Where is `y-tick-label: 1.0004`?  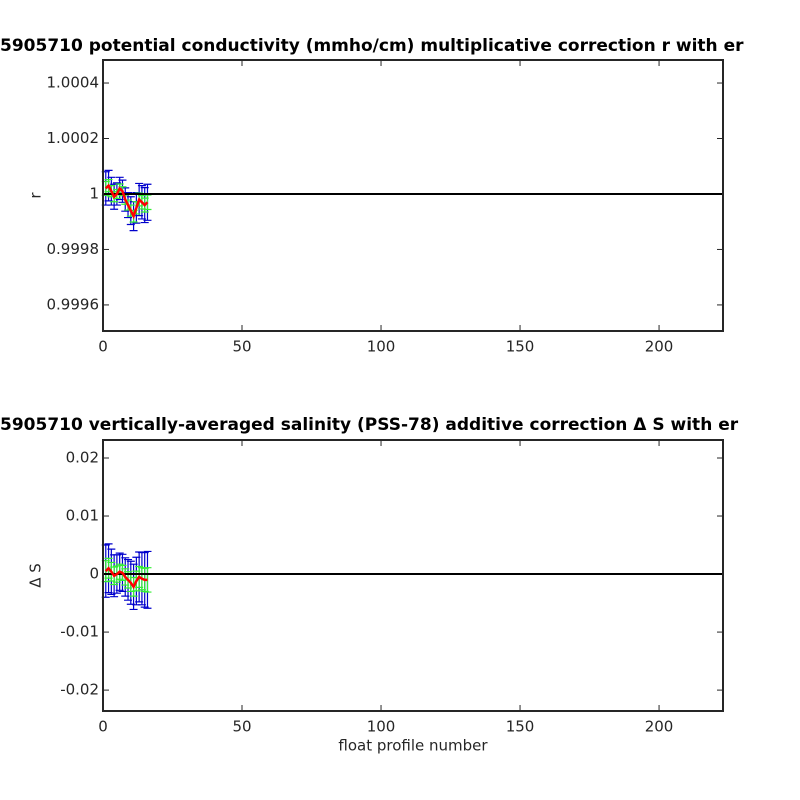
y-tick-label: 1.0004 is located at coordinates (73, 83).